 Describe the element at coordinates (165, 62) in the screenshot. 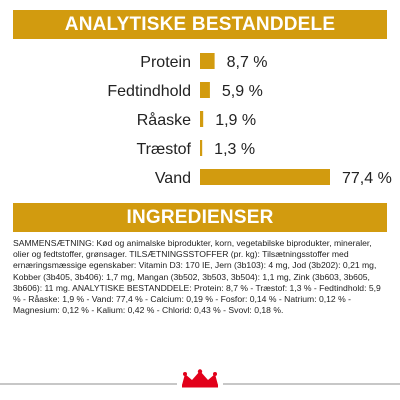

I see `category-label: Protein` at that location.